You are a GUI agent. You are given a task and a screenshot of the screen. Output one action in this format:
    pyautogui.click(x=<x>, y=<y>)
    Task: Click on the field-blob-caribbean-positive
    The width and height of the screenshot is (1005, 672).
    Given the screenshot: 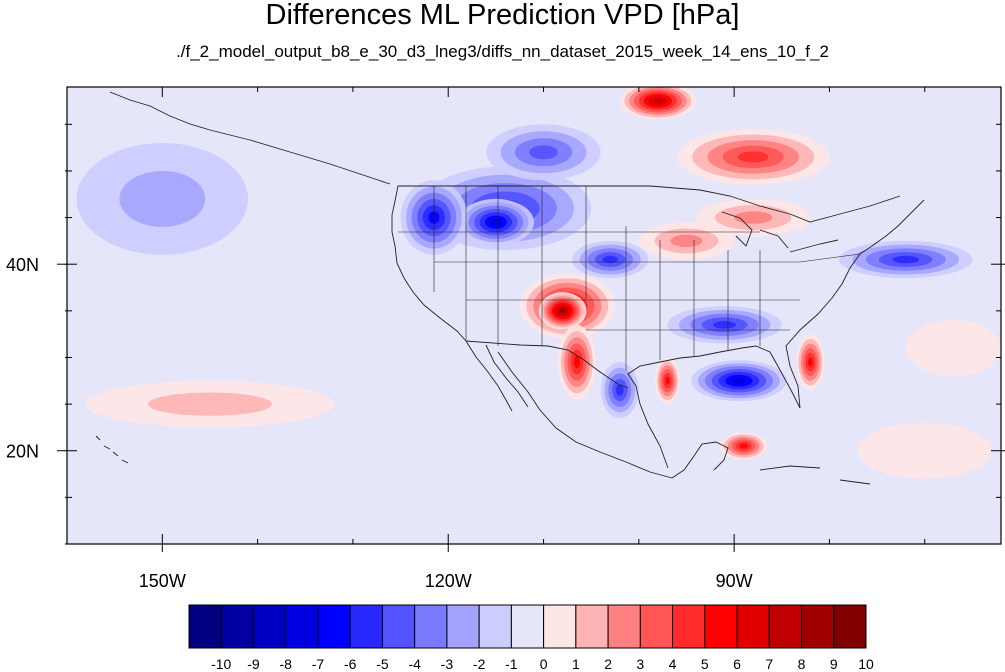 What is the action you would take?
    pyautogui.click(x=925, y=450)
    